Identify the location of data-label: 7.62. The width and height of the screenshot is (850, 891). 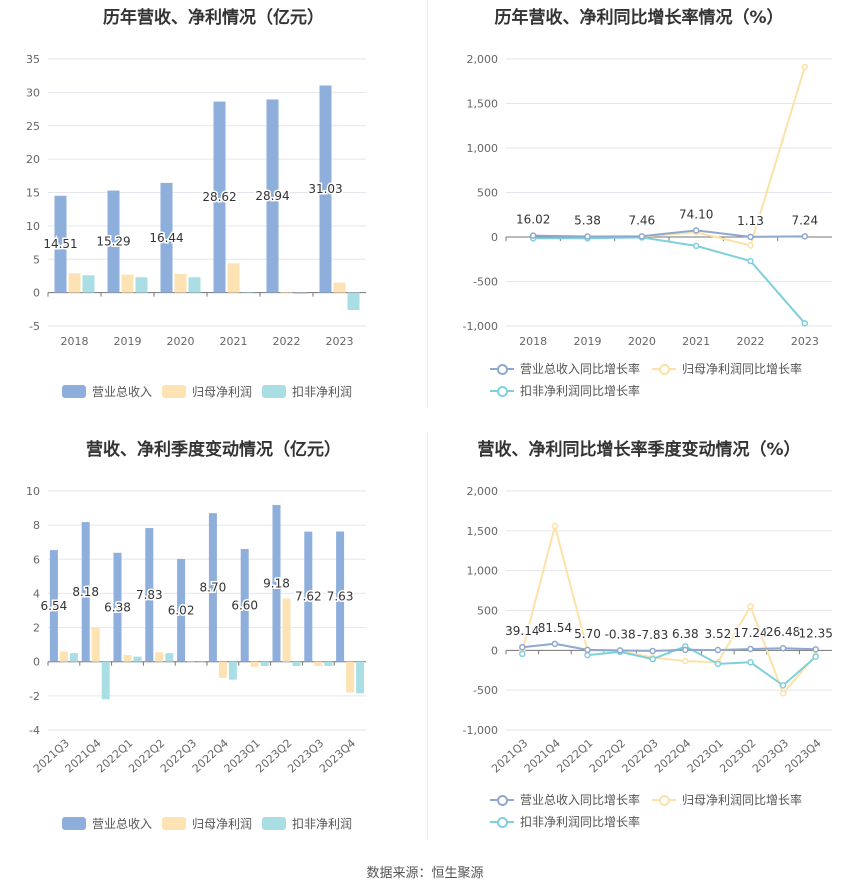
(308, 597).